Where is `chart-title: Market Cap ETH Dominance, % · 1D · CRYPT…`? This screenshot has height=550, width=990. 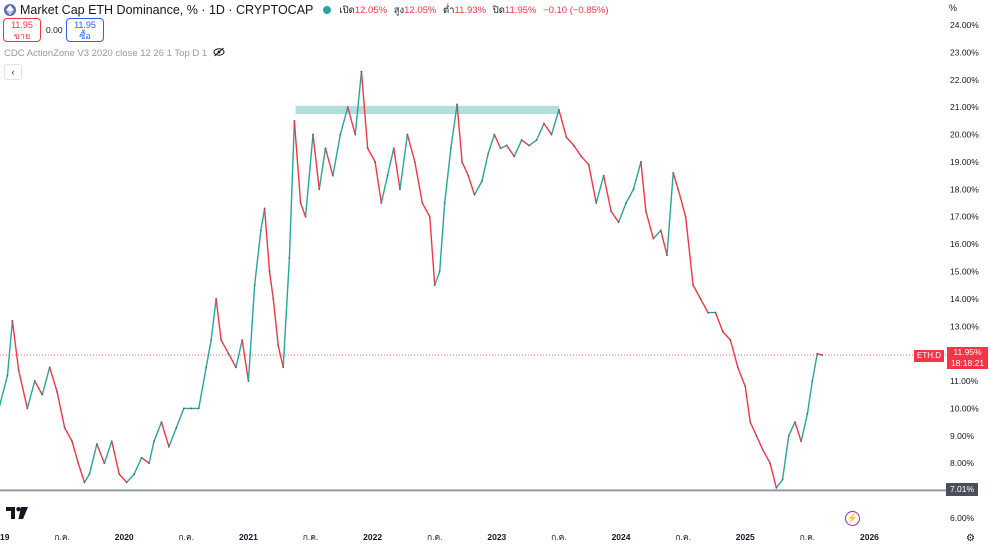
chart-title: Market Cap ETH Dominance, % · 1D · CRYPT… is located at coordinates (167, 10).